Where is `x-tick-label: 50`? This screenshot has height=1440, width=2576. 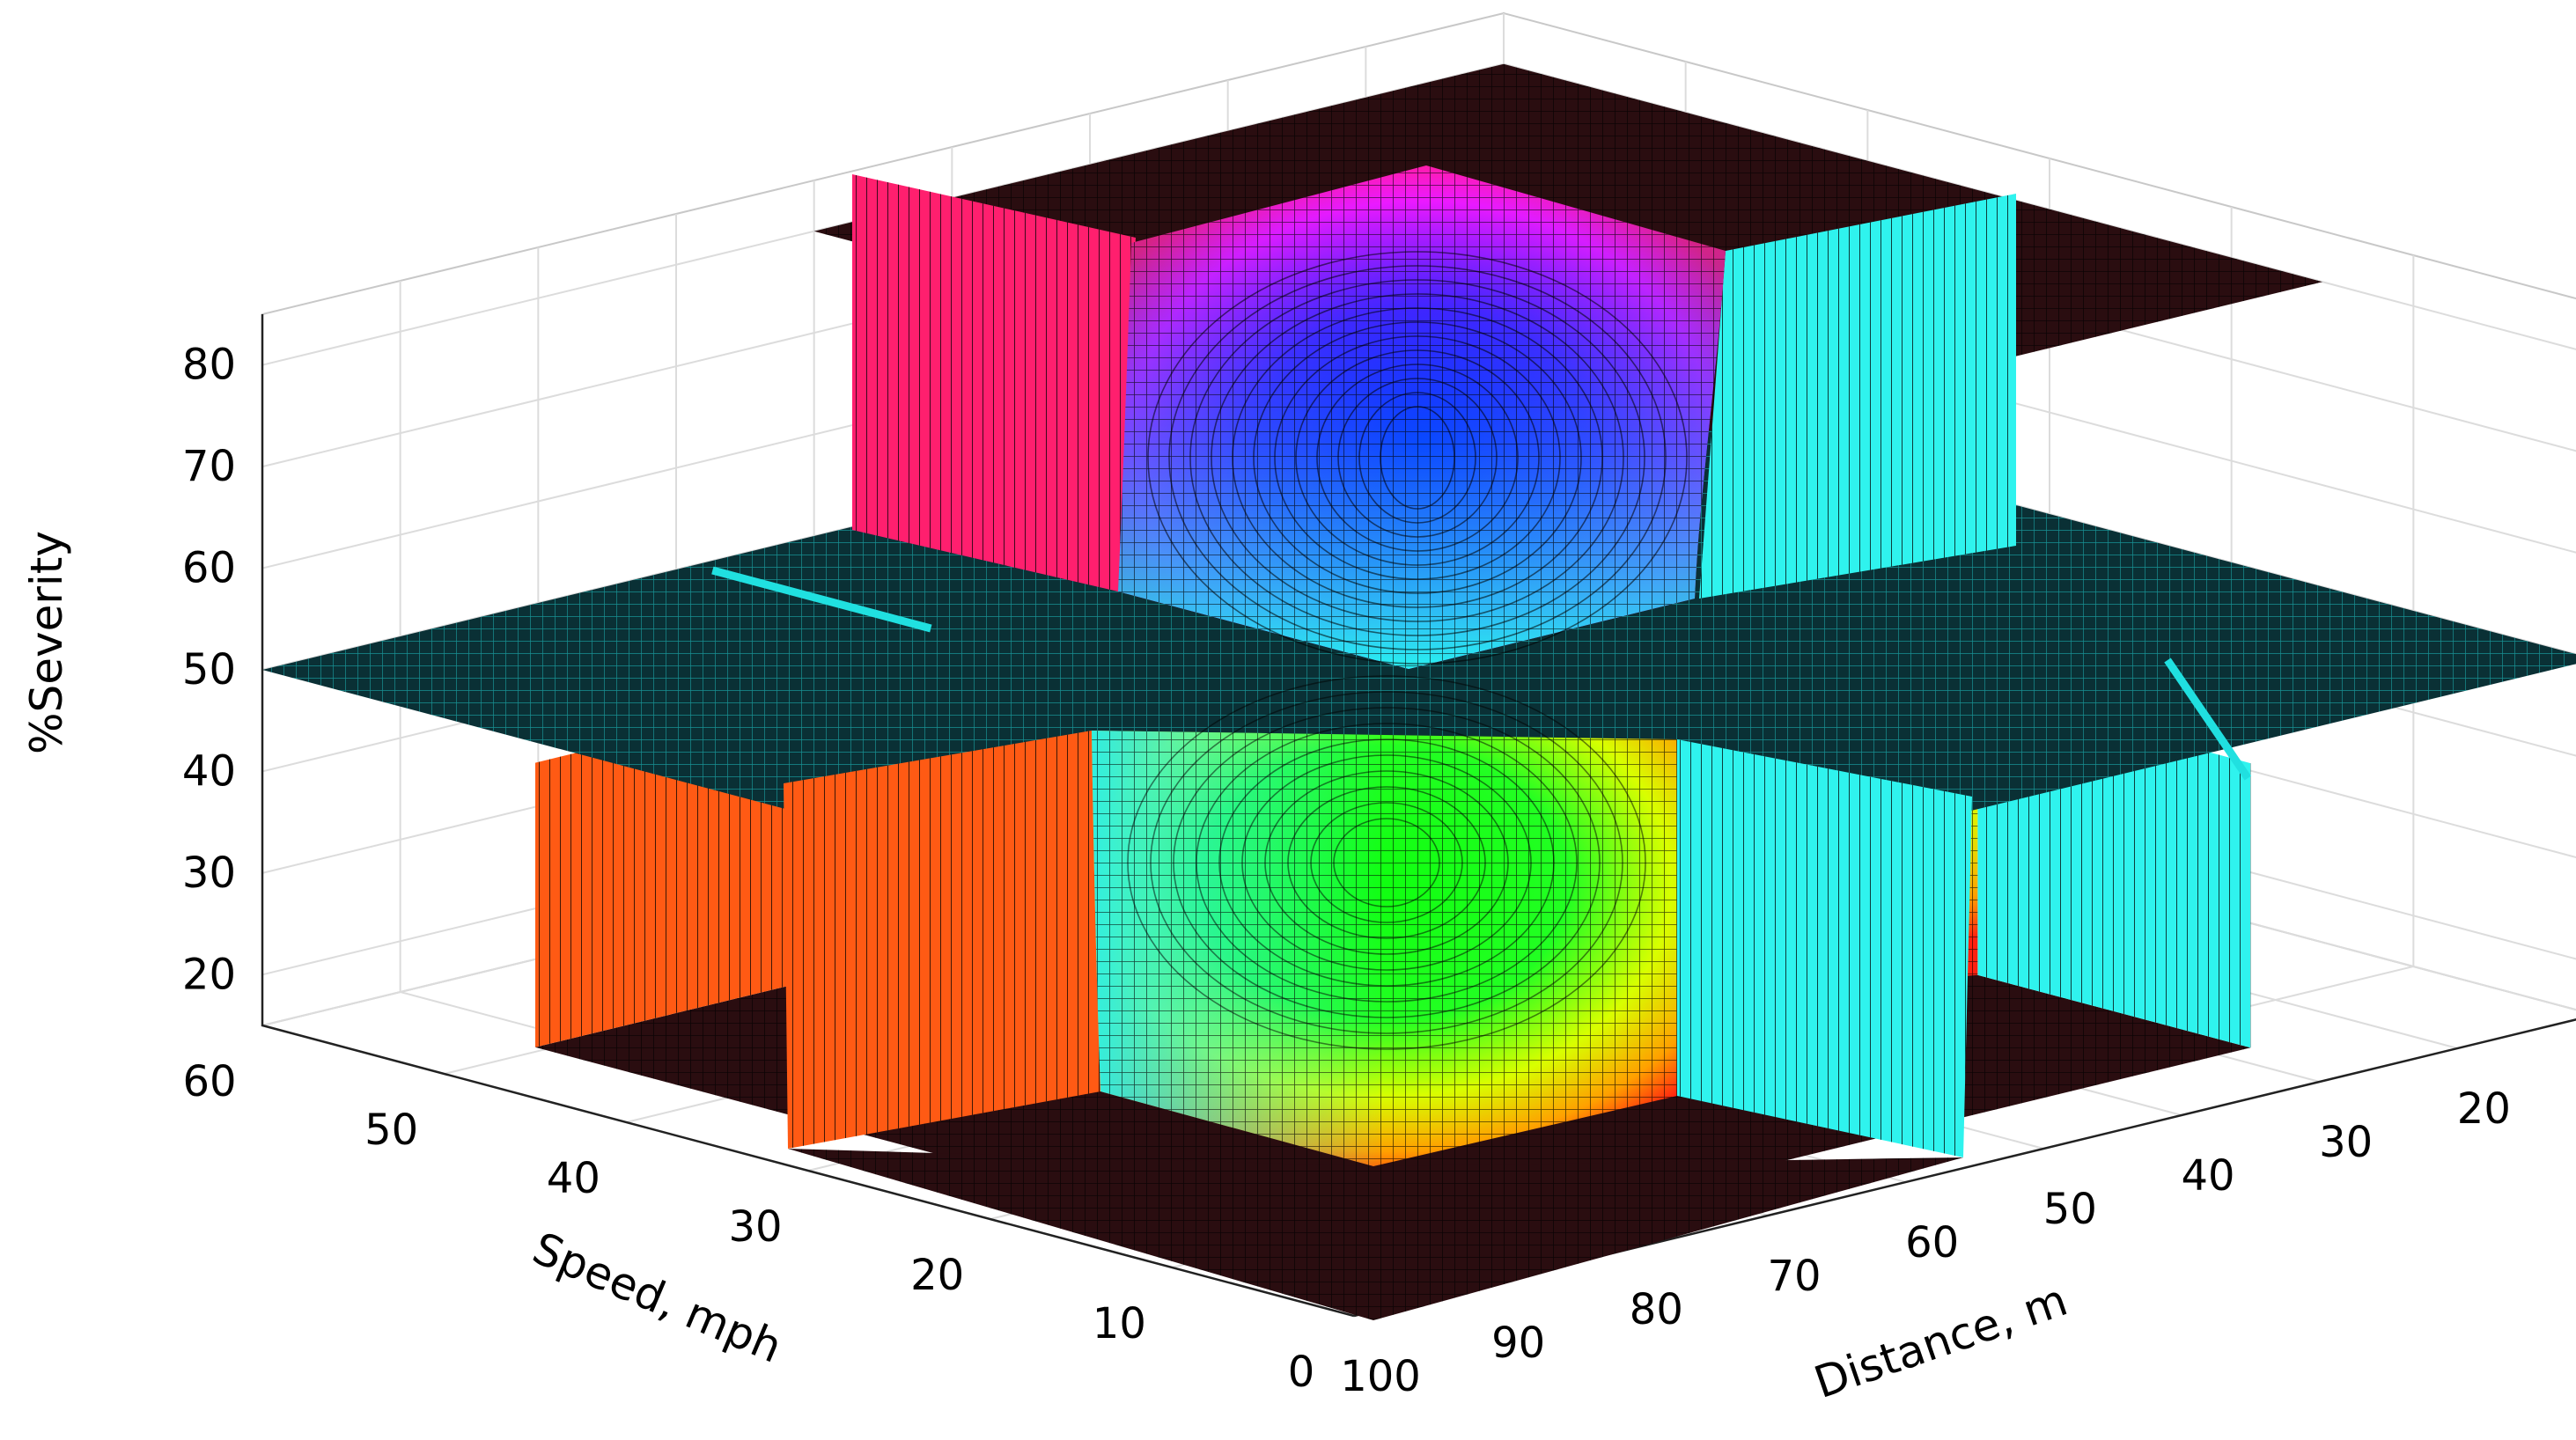 x-tick-label: 50 is located at coordinates (391, 1130).